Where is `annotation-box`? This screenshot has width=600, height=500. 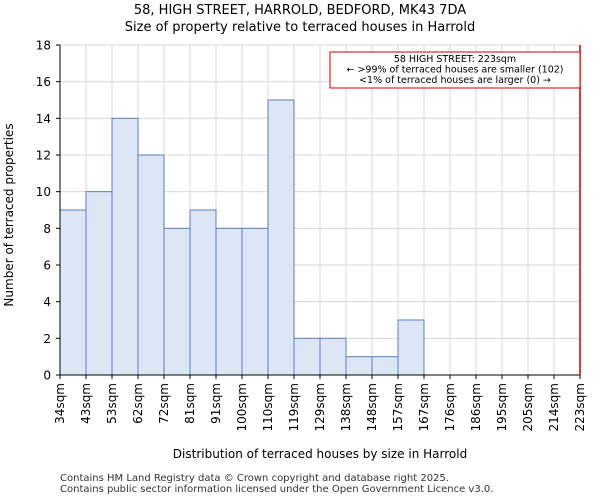 annotation-box is located at coordinates (455, 70).